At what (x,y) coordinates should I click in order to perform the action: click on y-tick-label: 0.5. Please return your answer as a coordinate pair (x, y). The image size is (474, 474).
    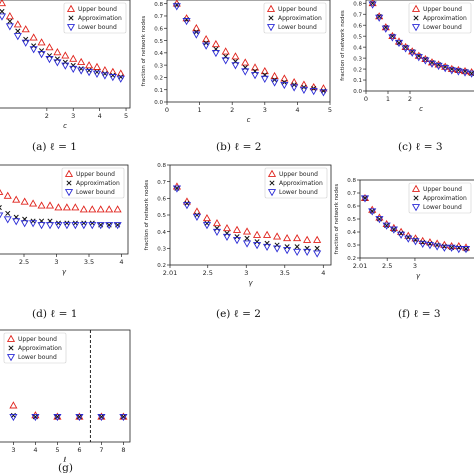
    Looking at the image, I should click on (158, 42).